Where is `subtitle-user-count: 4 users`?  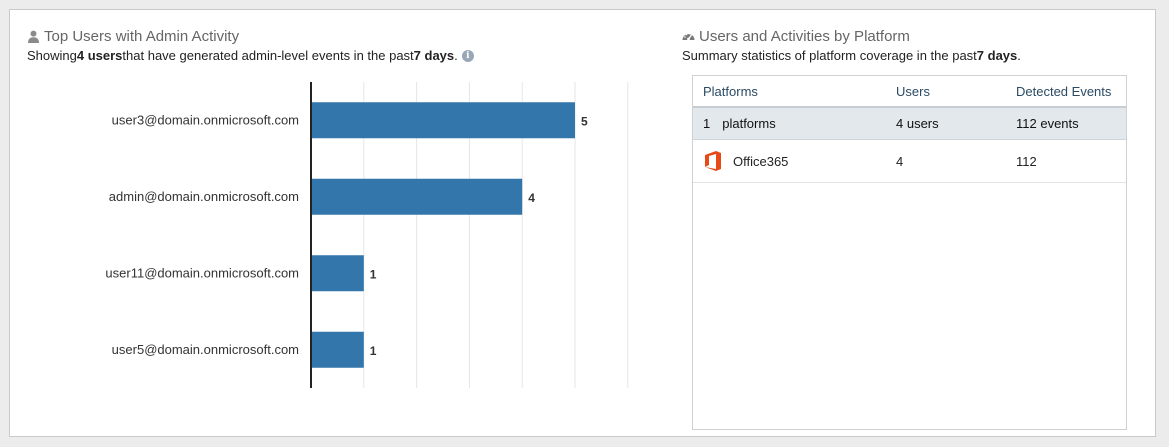 subtitle-user-count: 4 users is located at coordinates (99, 55).